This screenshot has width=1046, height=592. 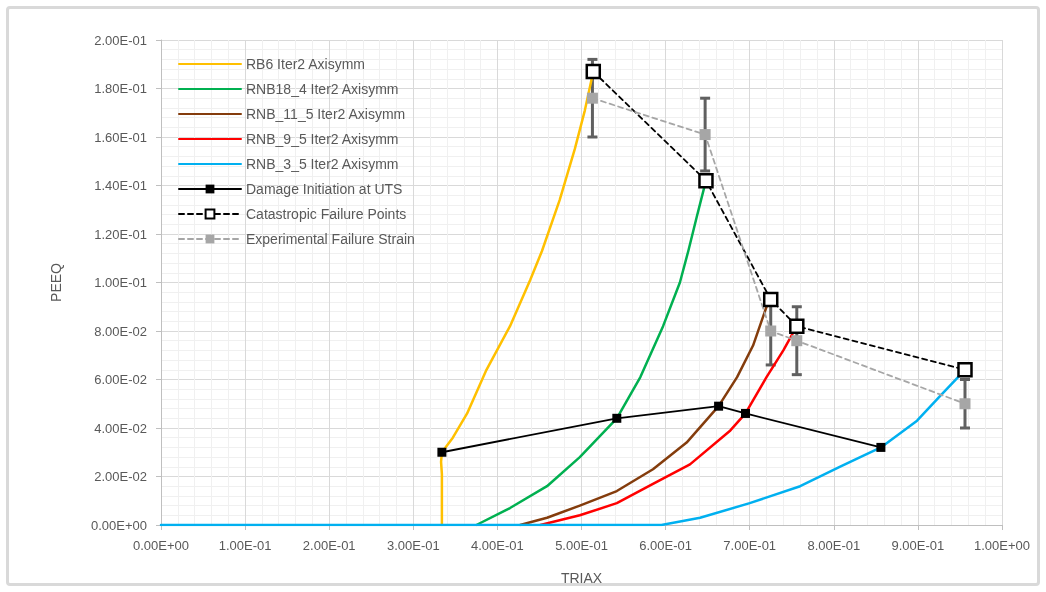 I want to click on x-tick-label: 1.00E-01, so click(x=245, y=545).